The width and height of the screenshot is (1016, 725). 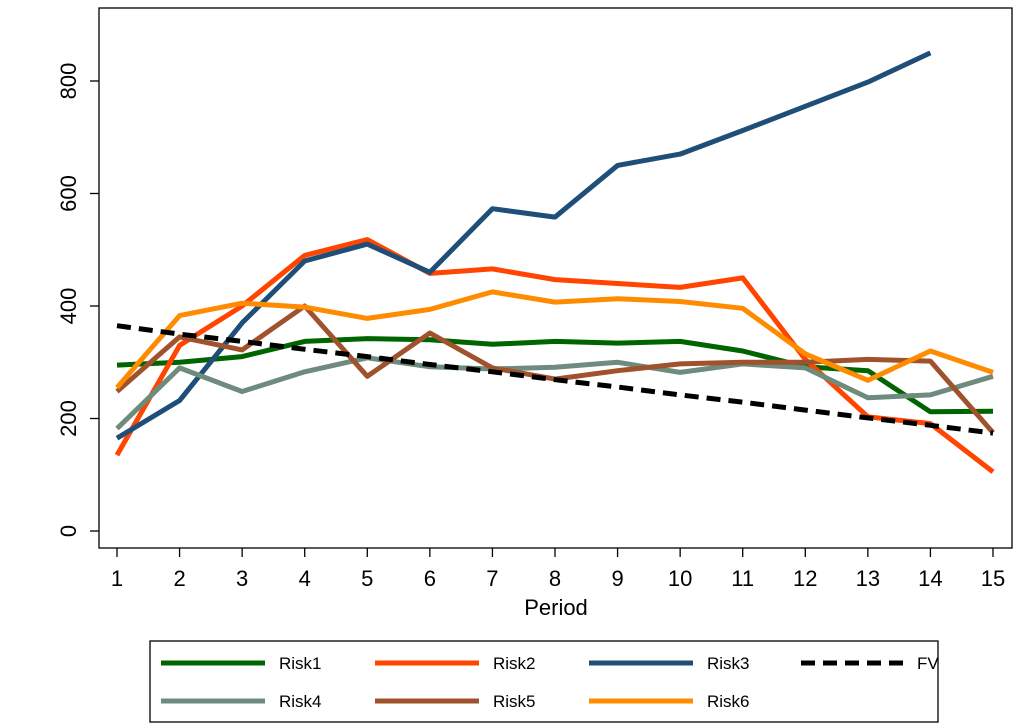 I want to click on series-line-fv, so click(x=555, y=379).